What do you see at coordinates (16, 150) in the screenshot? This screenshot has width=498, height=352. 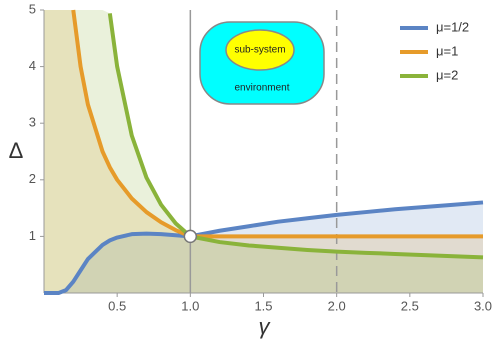 I see `y-axis-label: Δ` at bounding box center [16, 150].